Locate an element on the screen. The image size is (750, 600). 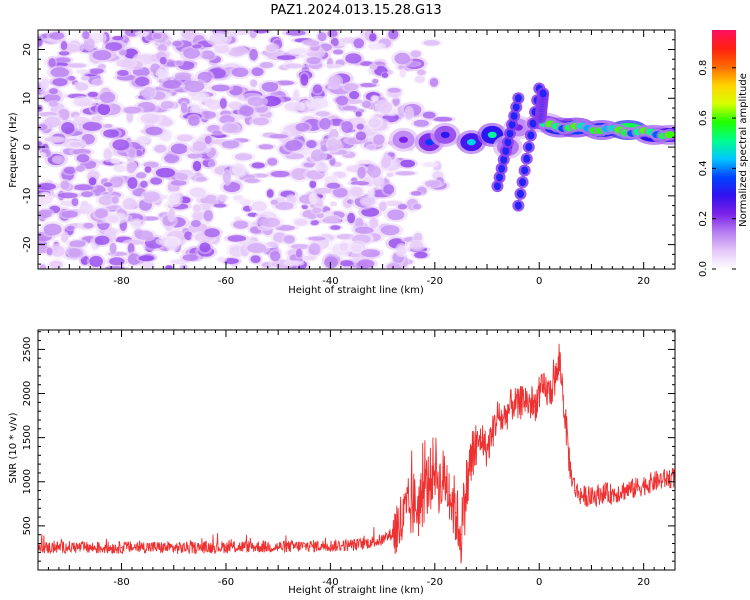
signal-band is located at coordinates (669, 135).